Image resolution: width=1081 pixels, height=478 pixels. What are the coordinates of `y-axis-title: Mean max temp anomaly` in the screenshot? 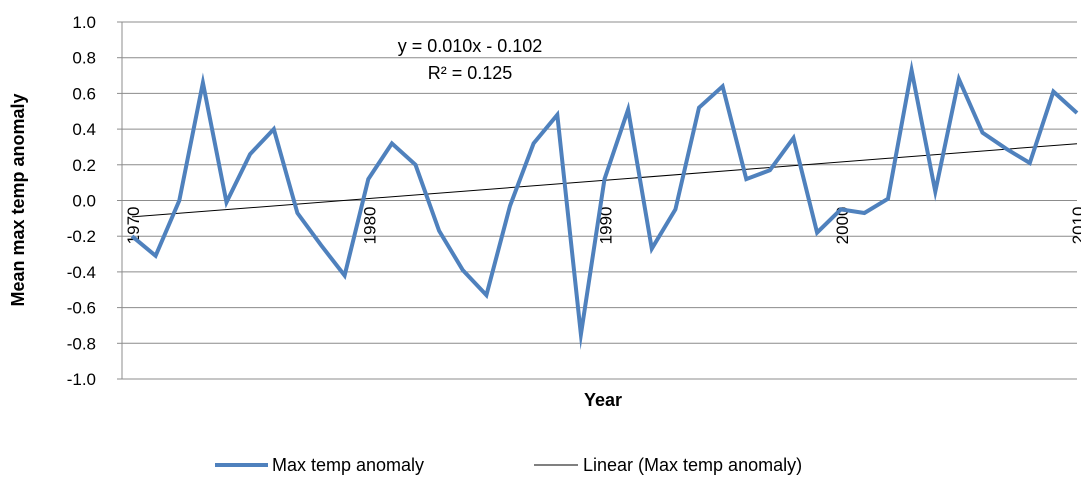 It's located at (18, 199).